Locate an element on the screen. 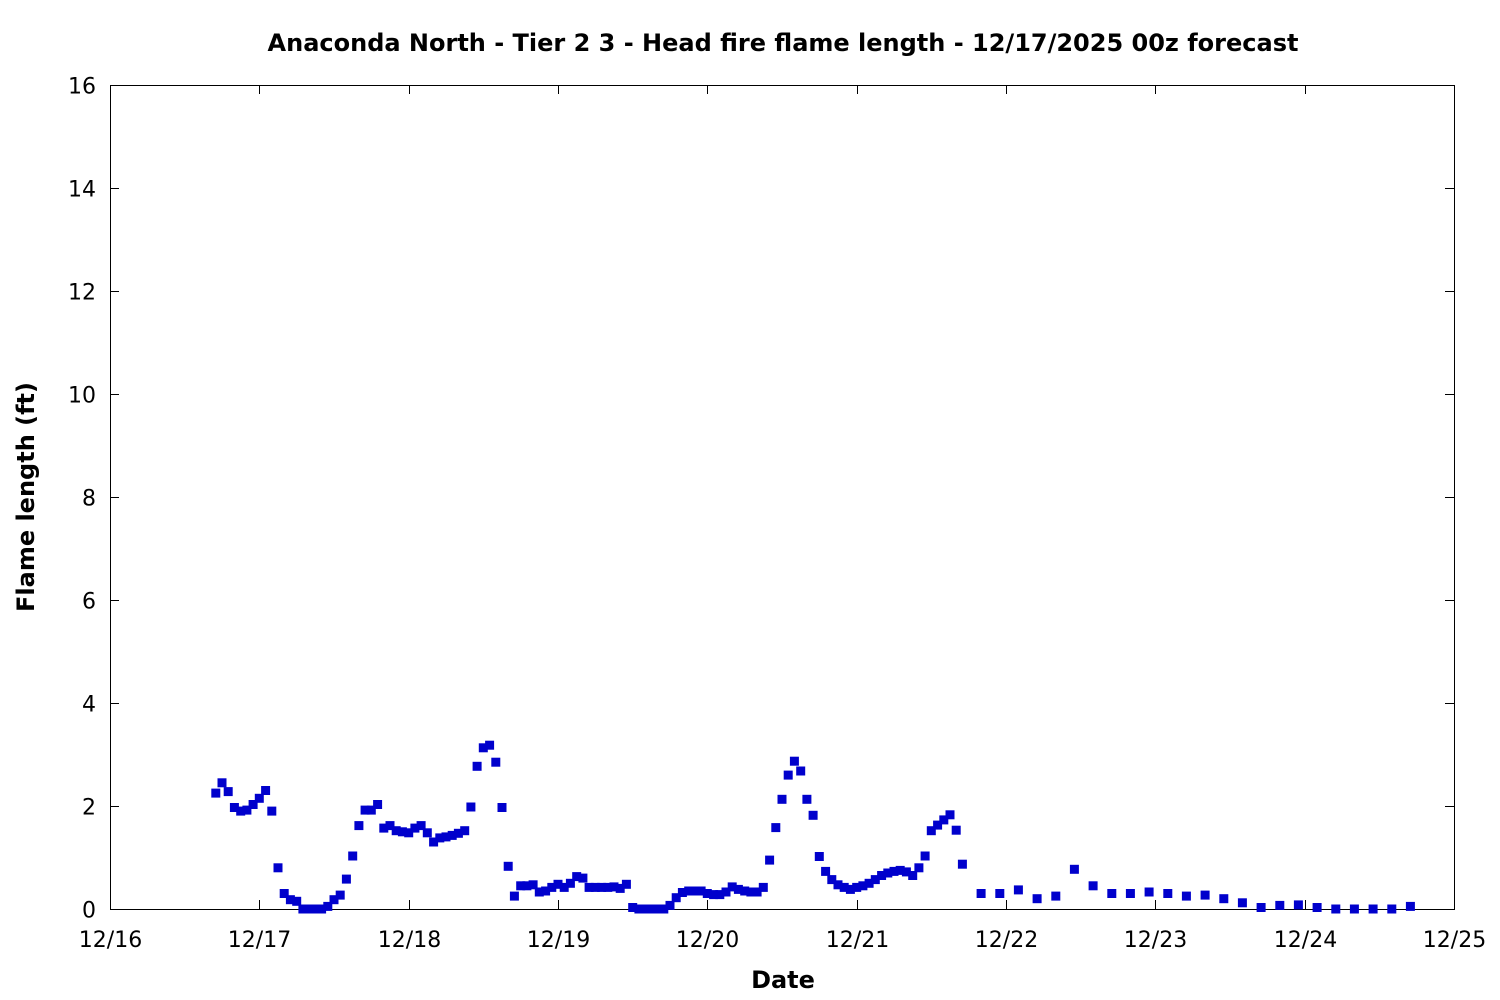  x-tick-label: 12/19 is located at coordinates (558, 940).